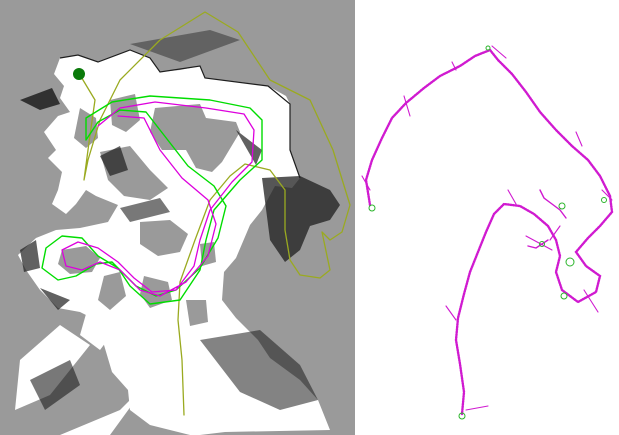 This screenshot has height=435, width=619. What do you see at coordinates (158, 199) in the screenshot?
I see `magenta-trajectory` at bounding box center [158, 199].